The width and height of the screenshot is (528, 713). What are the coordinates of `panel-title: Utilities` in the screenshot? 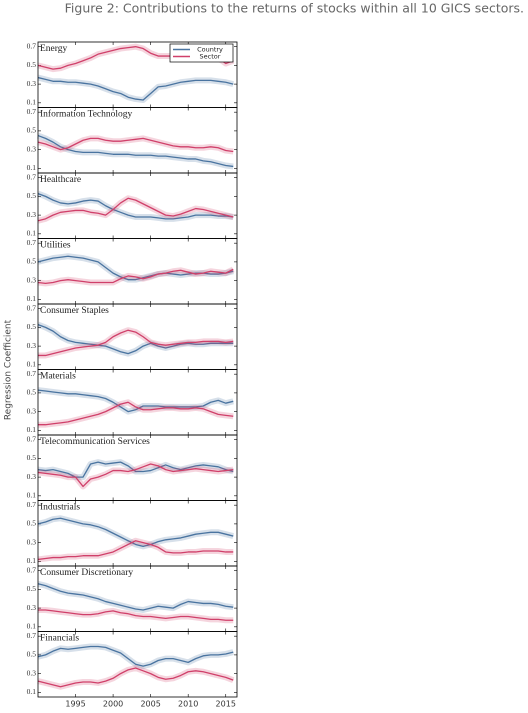 It's located at (55, 246).